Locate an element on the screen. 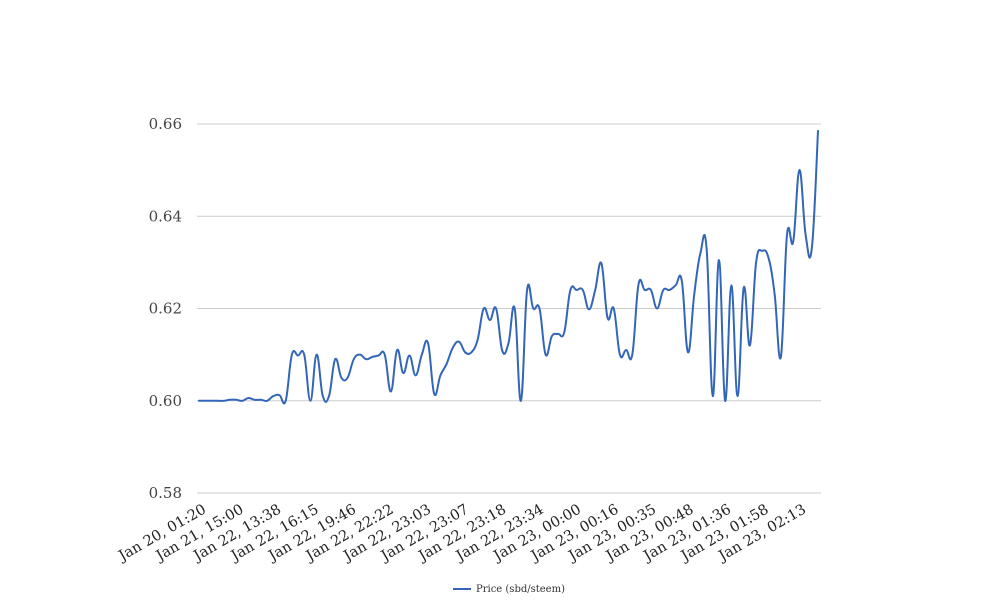 The image size is (1008, 616). y-tick-label: 0.62 is located at coordinates (165, 309).